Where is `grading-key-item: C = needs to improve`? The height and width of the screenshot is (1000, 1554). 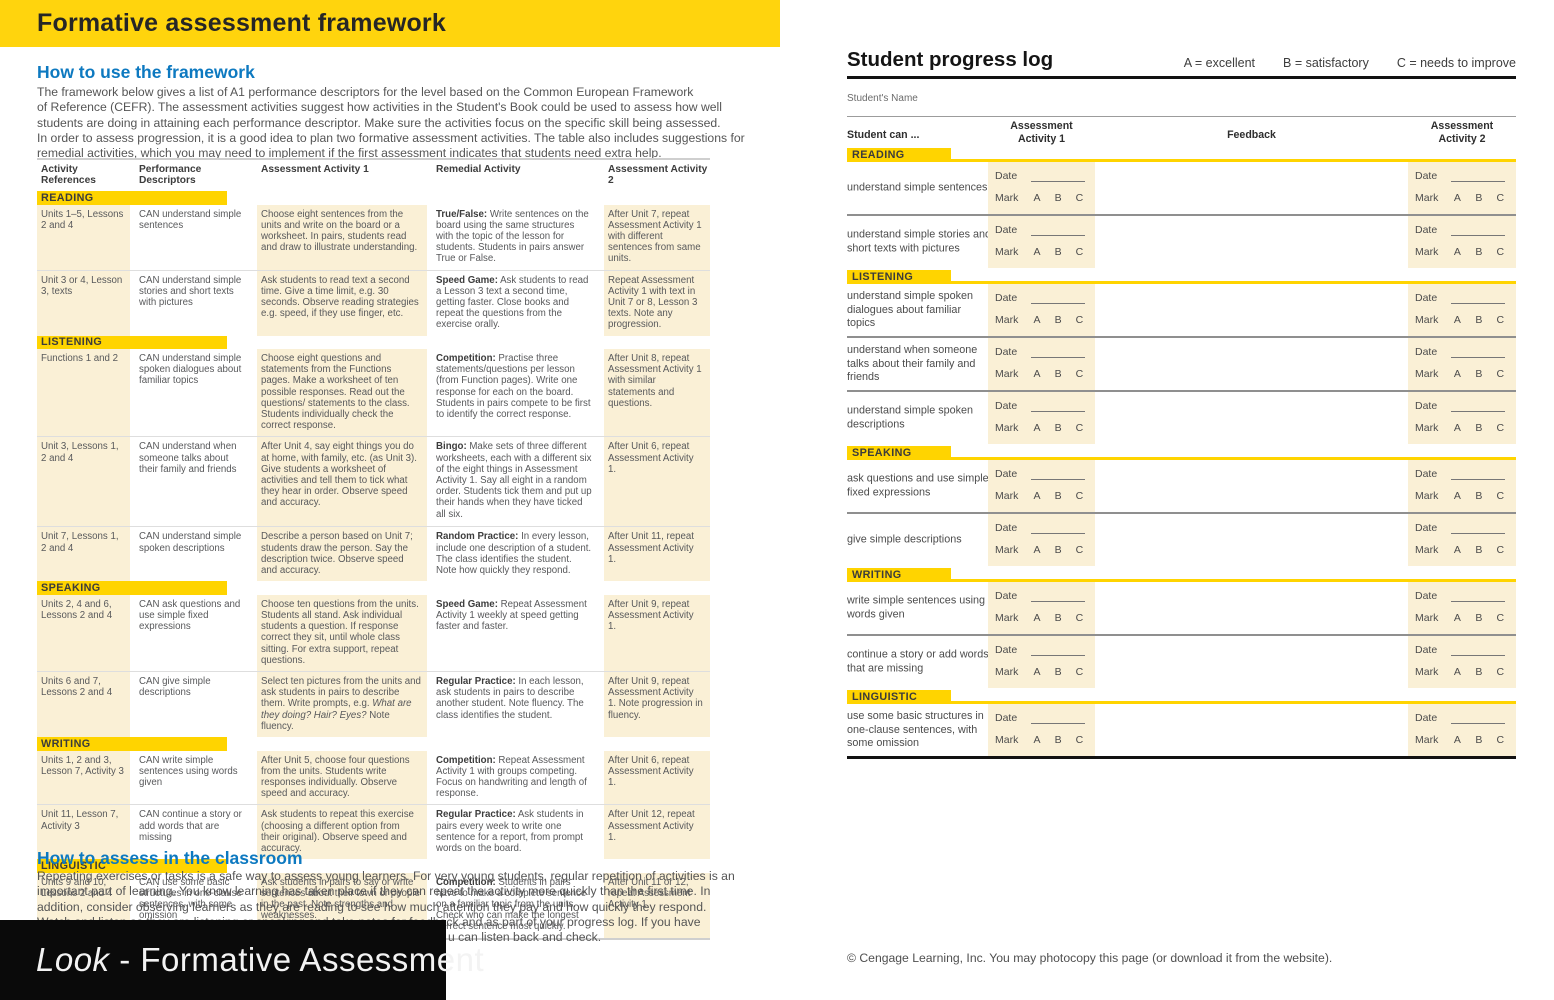 grading-key-item: C = needs to improve is located at coordinates (1456, 63).